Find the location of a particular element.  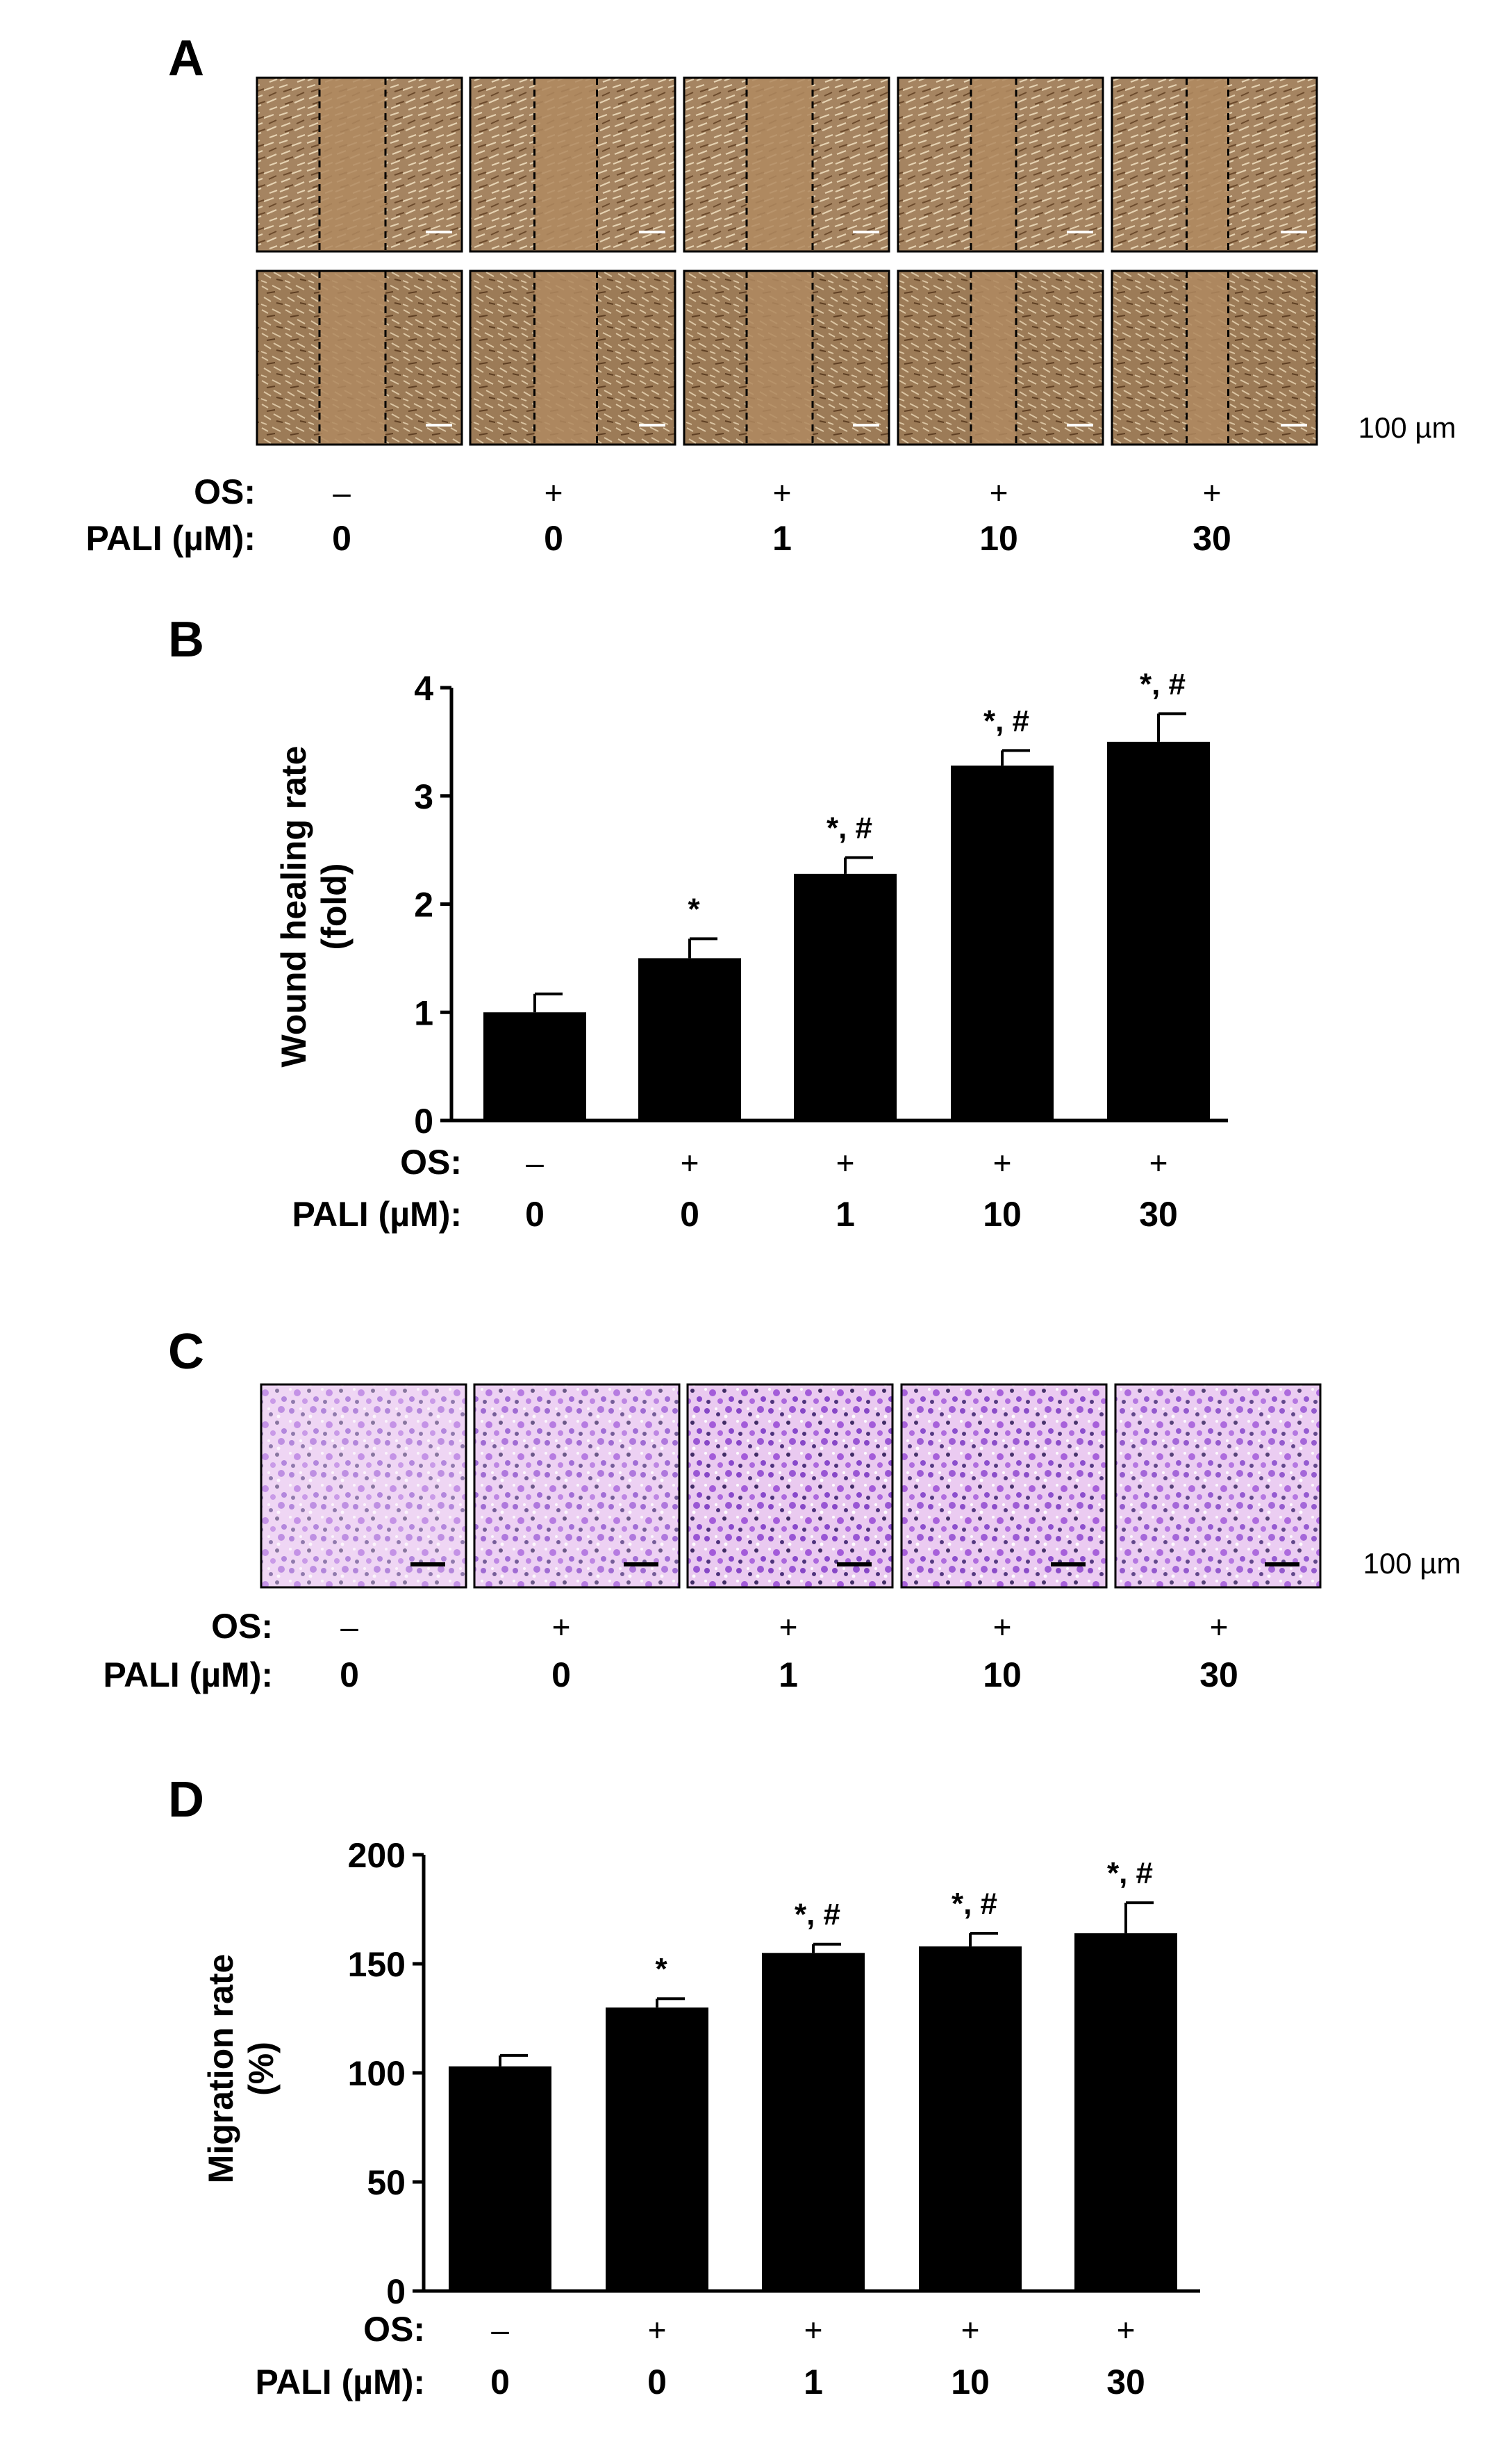

panel-c-letter: C is located at coordinates (186, 1352).